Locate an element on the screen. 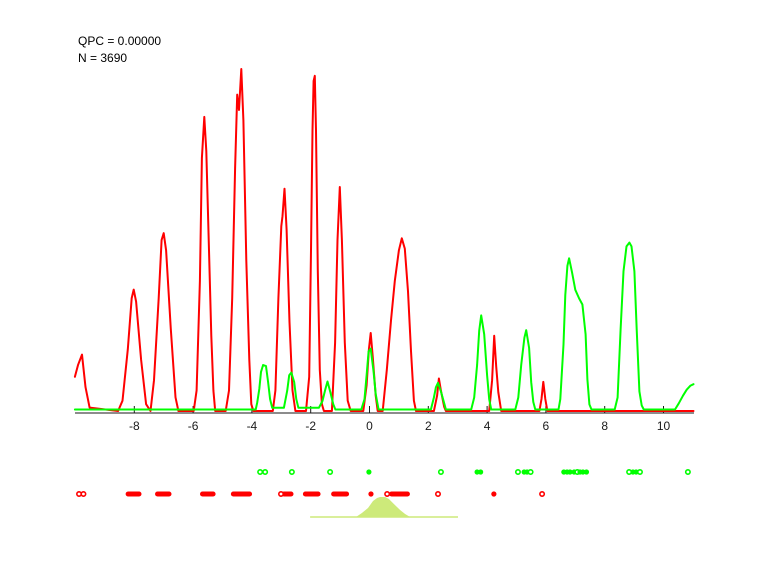 This screenshot has height=576, width=768. x-axis-tick-label: 4 is located at coordinates (487, 426).